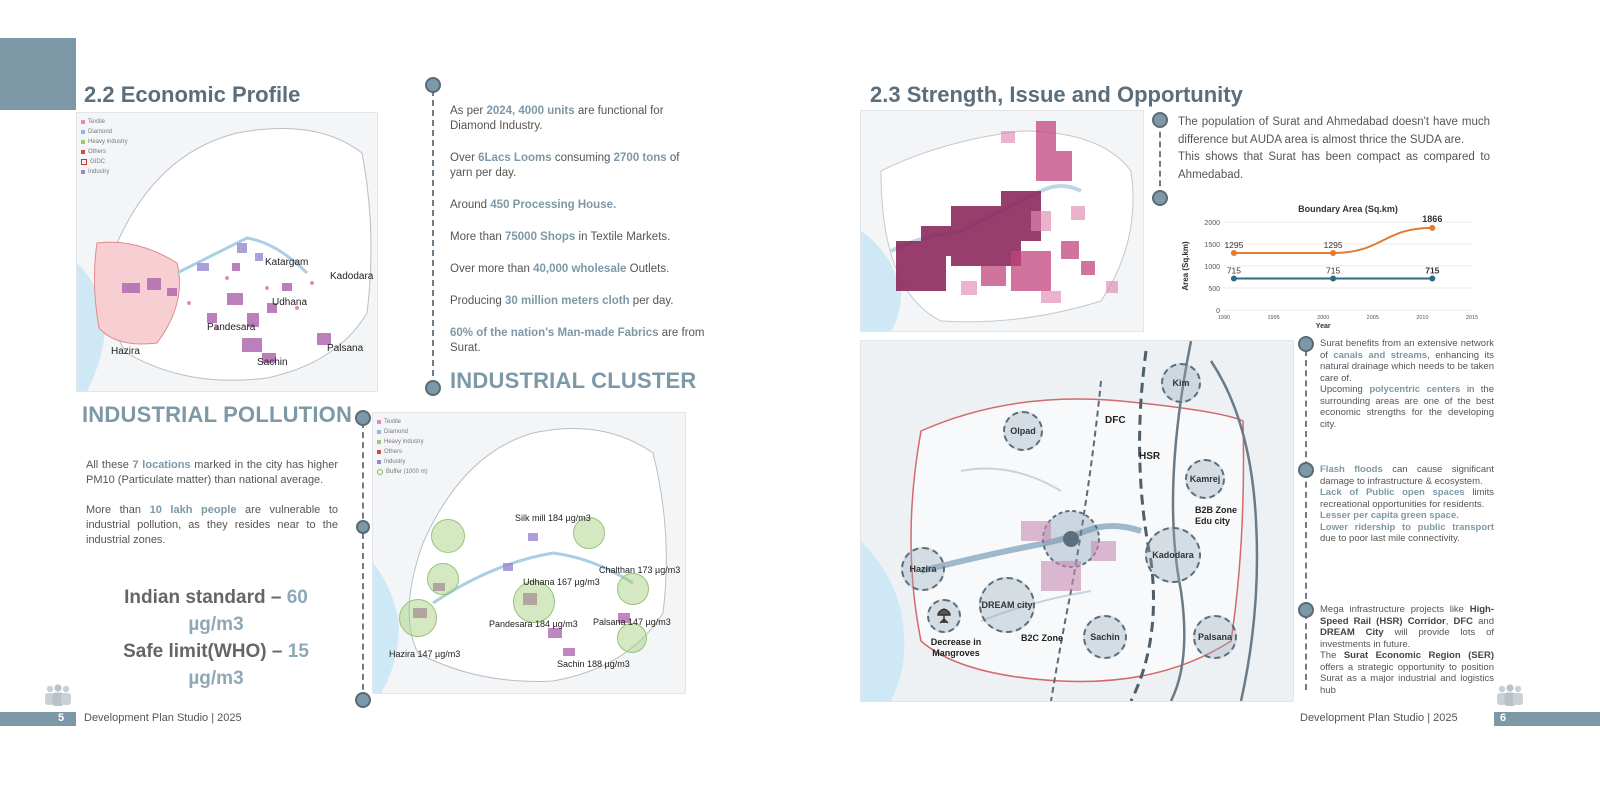 The width and height of the screenshot is (1600, 800). Describe the element at coordinates (533, 205) in the screenshot. I see `fact-processing-house: Around 450 Processing House.` at that location.